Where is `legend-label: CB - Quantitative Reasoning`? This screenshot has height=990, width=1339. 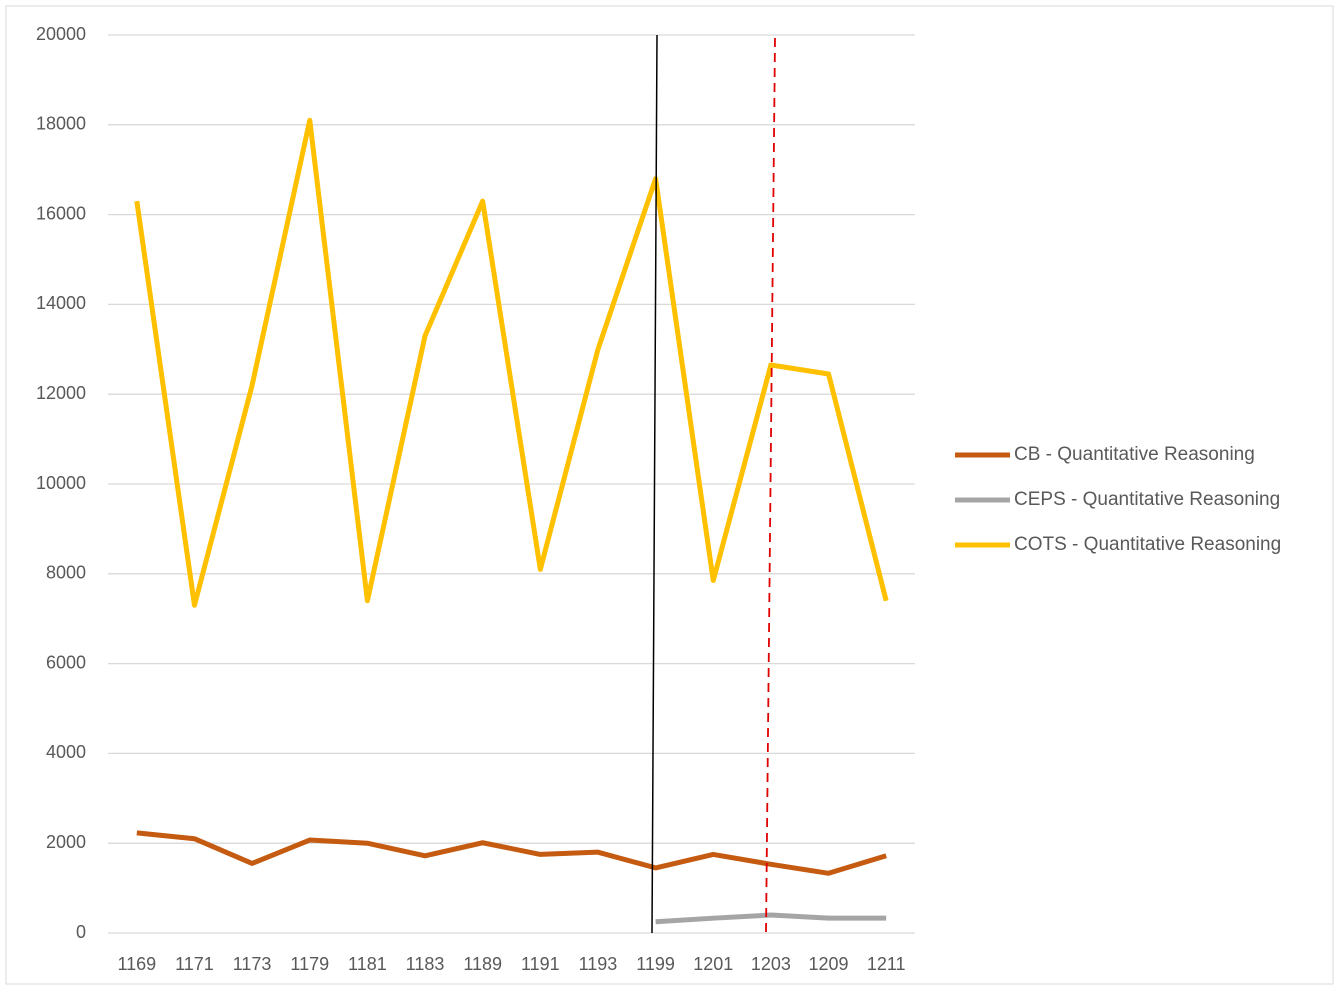 legend-label: CB - Quantitative Reasoning is located at coordinates (1134, 454).